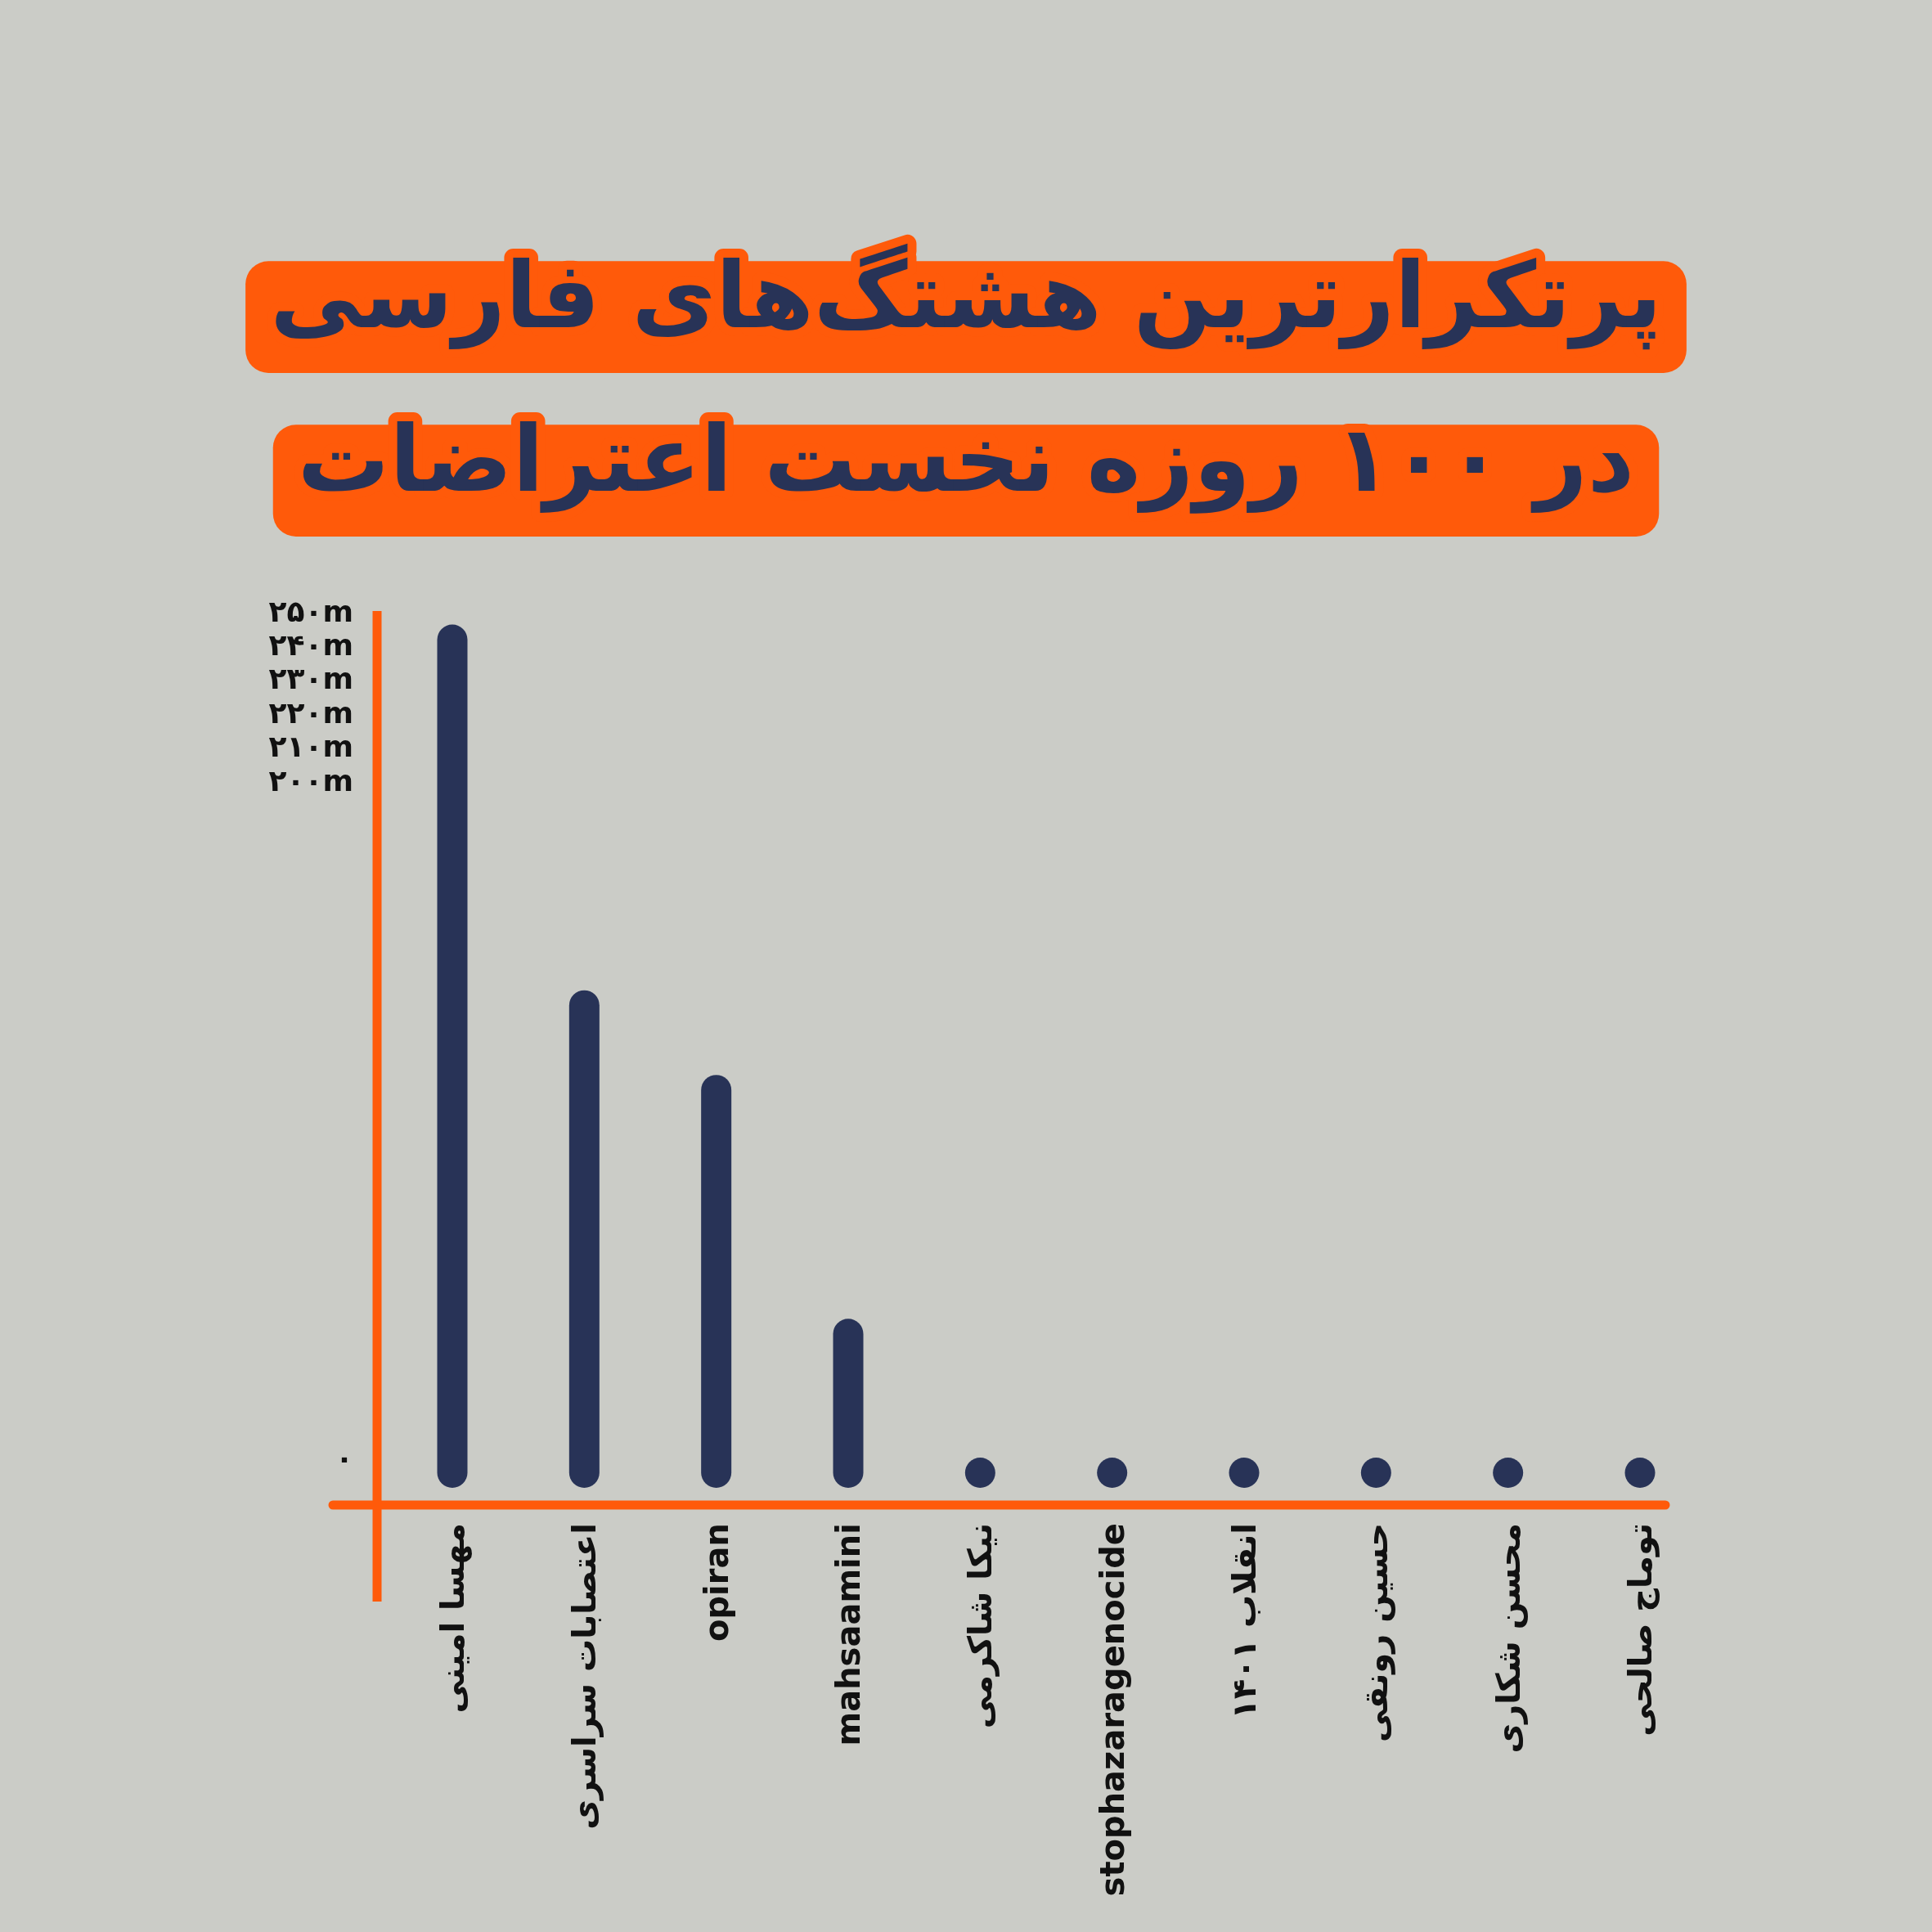 The width and height of the screenshot is (1932, 1932). What do you see at coordinates (311, 747) in the screenshot?
I see `y-tick-label: ۲۱۰m` at bounding box center [311, 747].